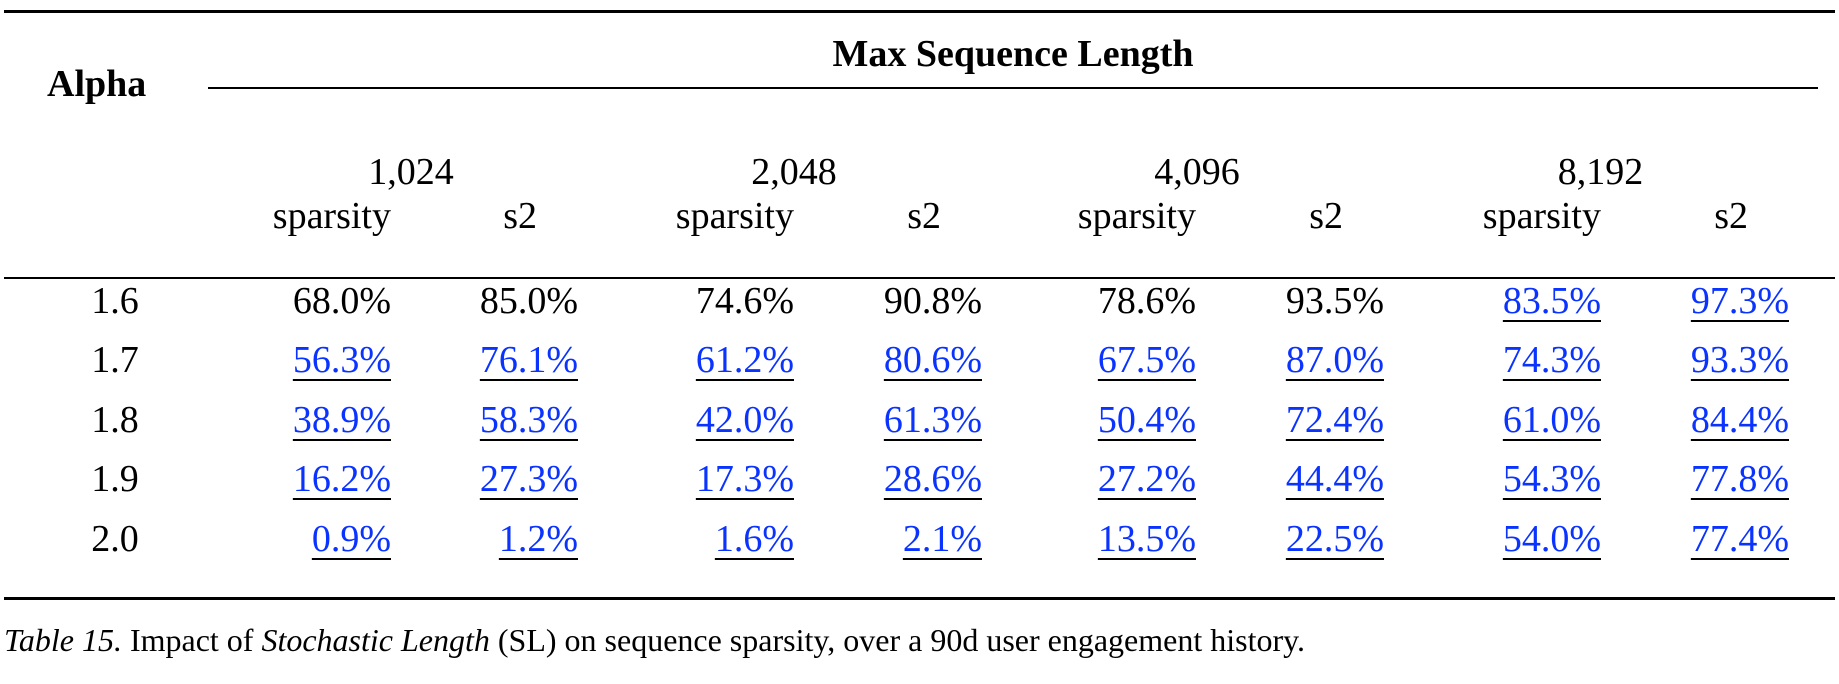 This screenshot has width=1839, height=684. Describe the element at coordinates (1103, 301) in the screenshot. I see `sparsity-cell: 78.6%` at that location.